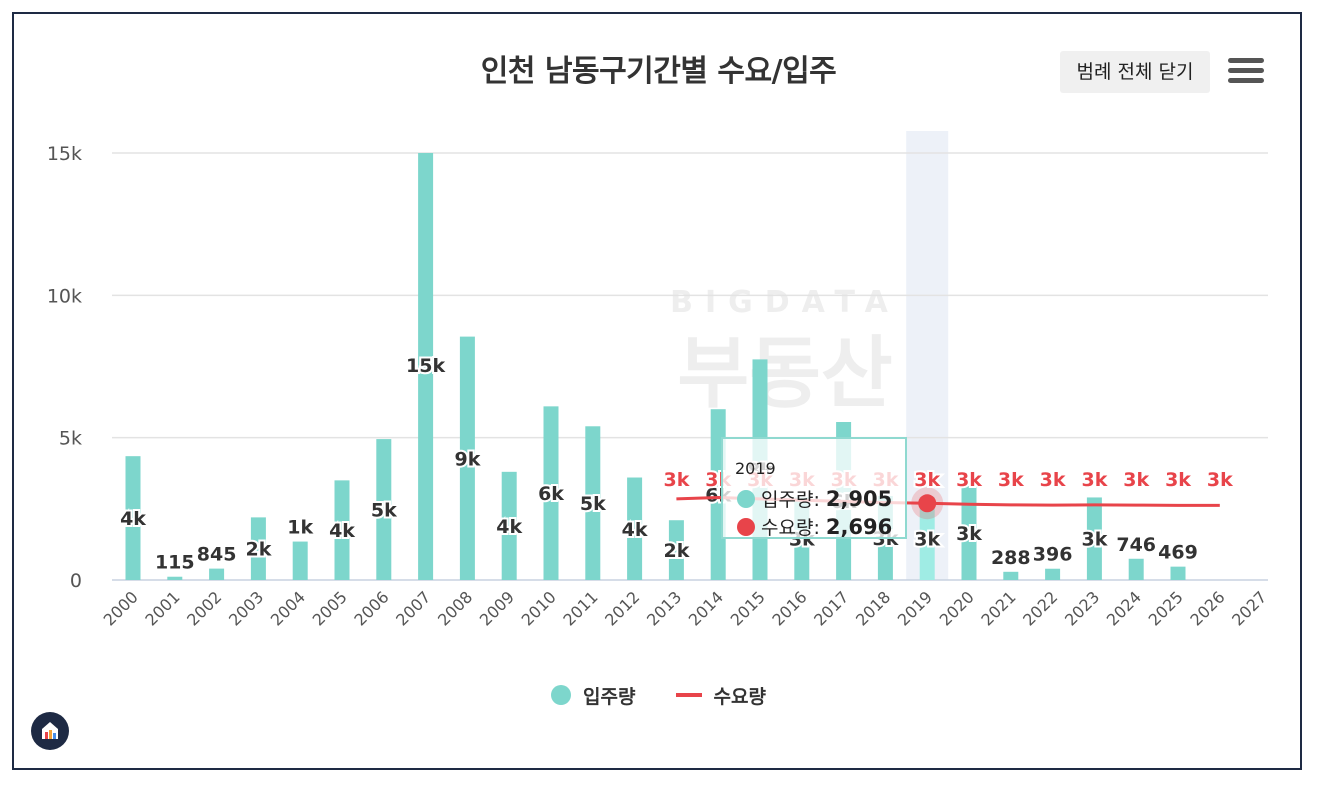 The width and height of the screenshot is (1317, 785). Describe the element at coordinates (300, 528) in the screenshot. I see `bar-data-label: 1k` at that location.